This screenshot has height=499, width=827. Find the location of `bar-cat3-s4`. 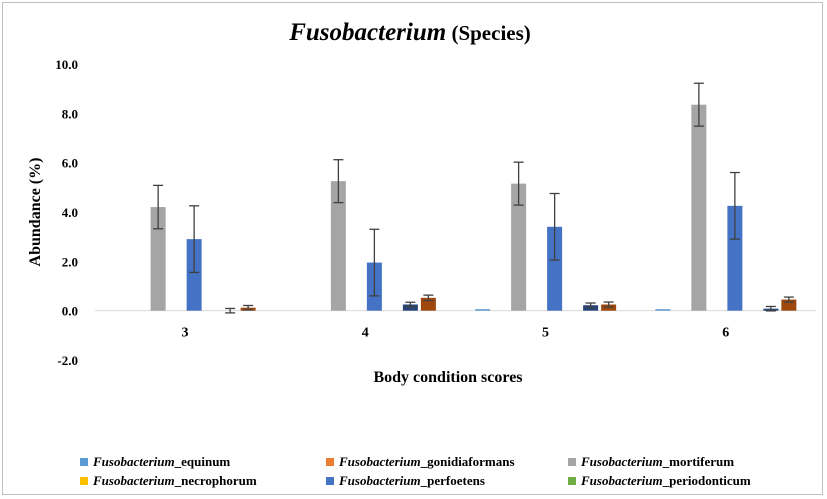

bar-cat3-s4 is located at coordinates (194, 275).